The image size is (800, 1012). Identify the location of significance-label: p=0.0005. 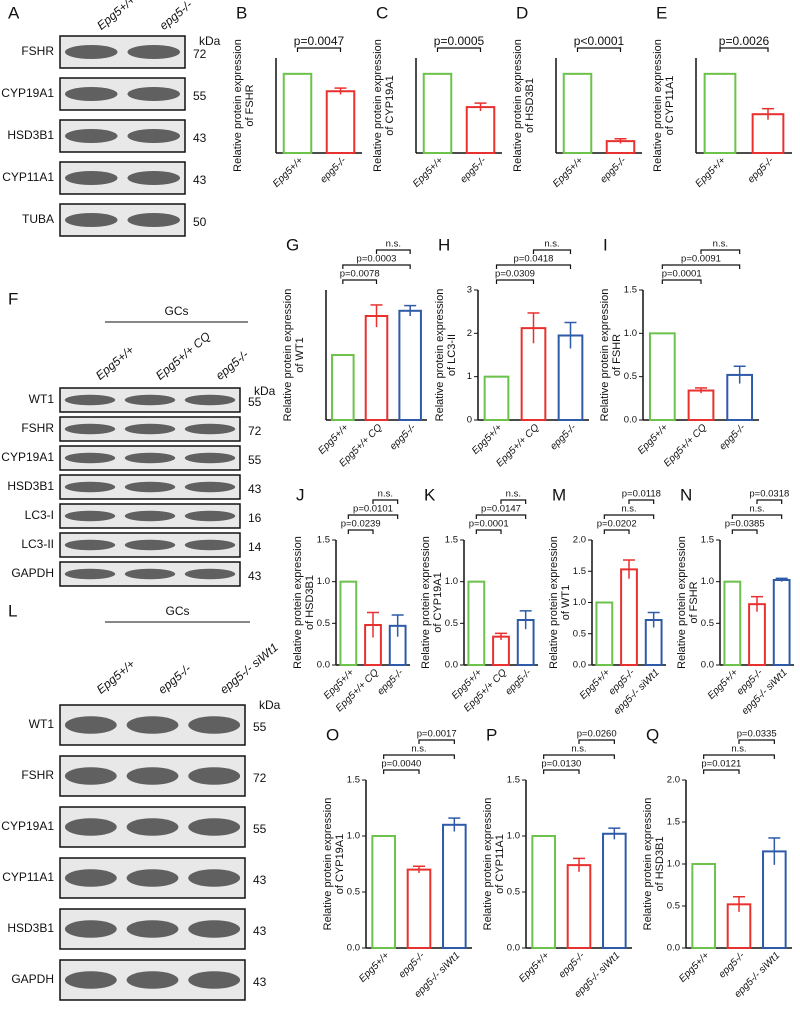
(459, 41).